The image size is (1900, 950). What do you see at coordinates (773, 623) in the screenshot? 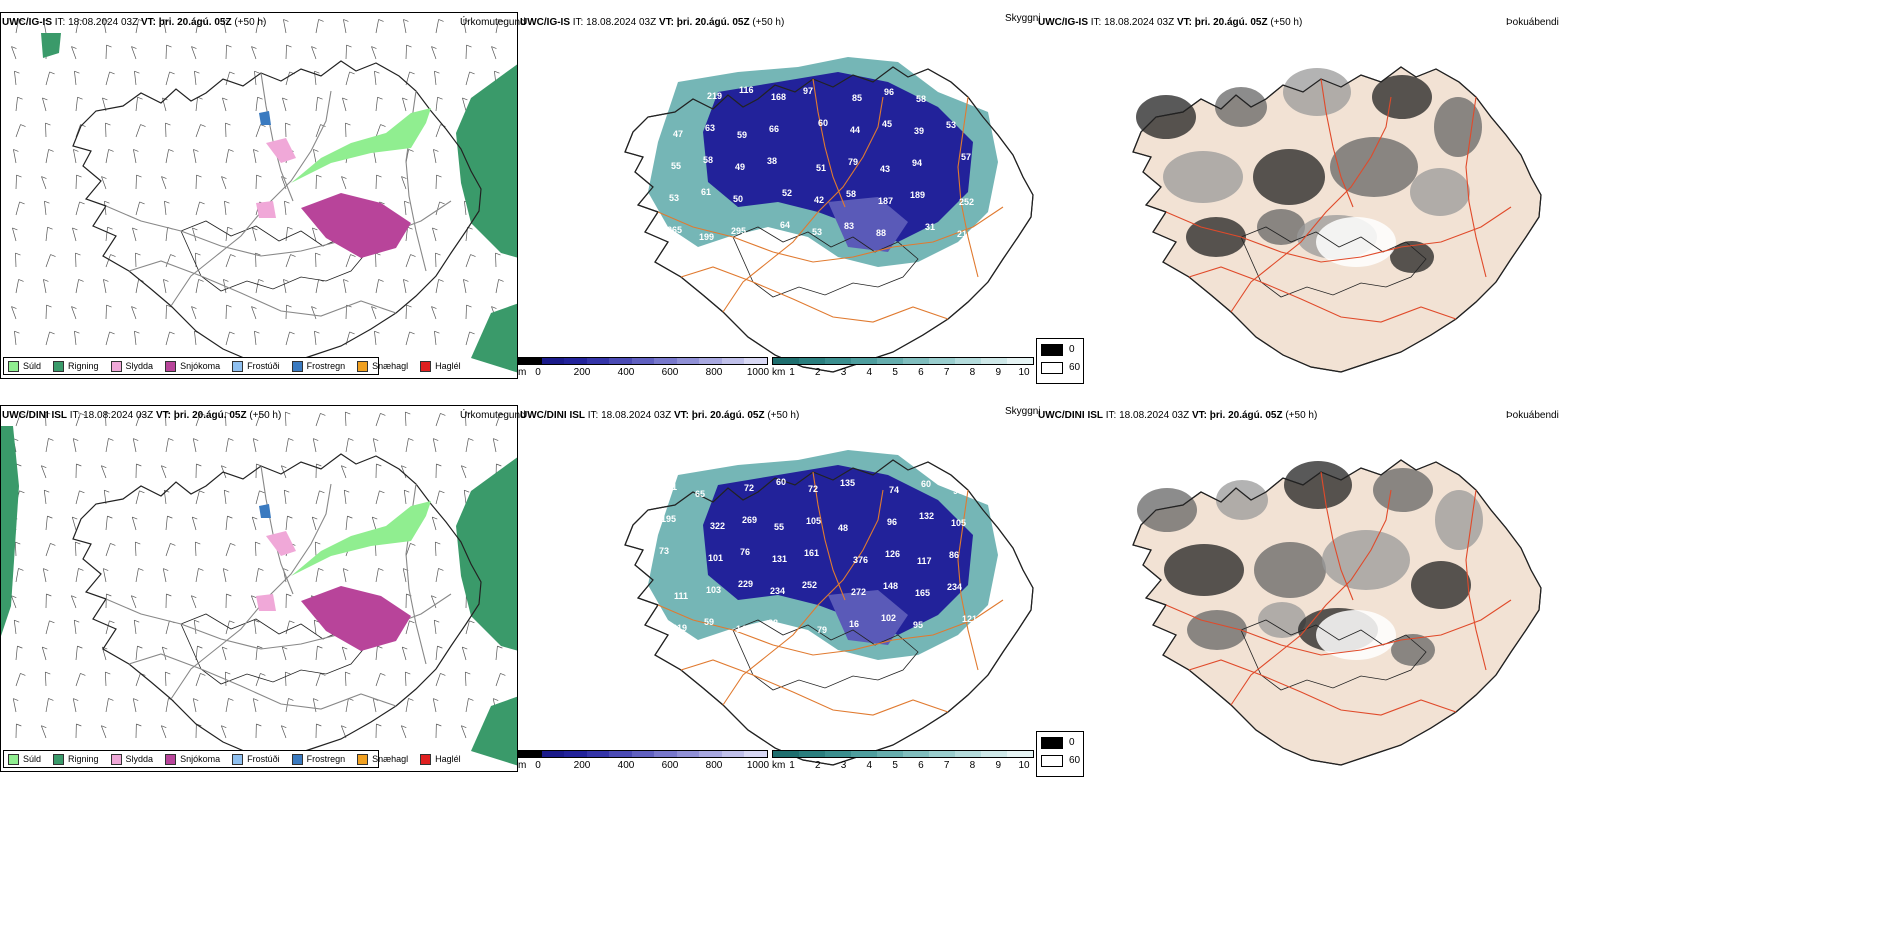
I see `cloudbase-value: 88` at bounding box center [773, 623].